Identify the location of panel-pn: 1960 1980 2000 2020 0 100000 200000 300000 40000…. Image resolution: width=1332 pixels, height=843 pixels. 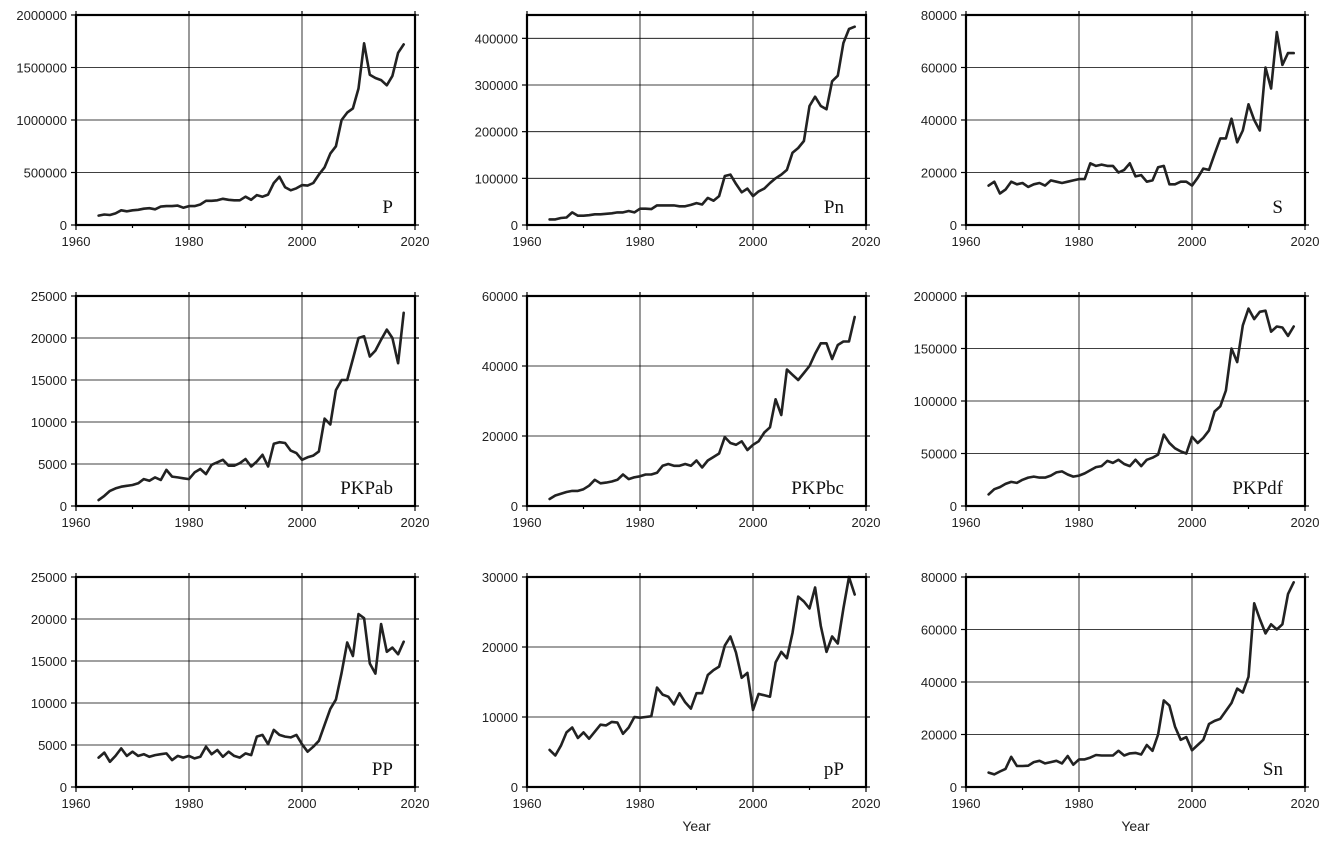
(678, 130).